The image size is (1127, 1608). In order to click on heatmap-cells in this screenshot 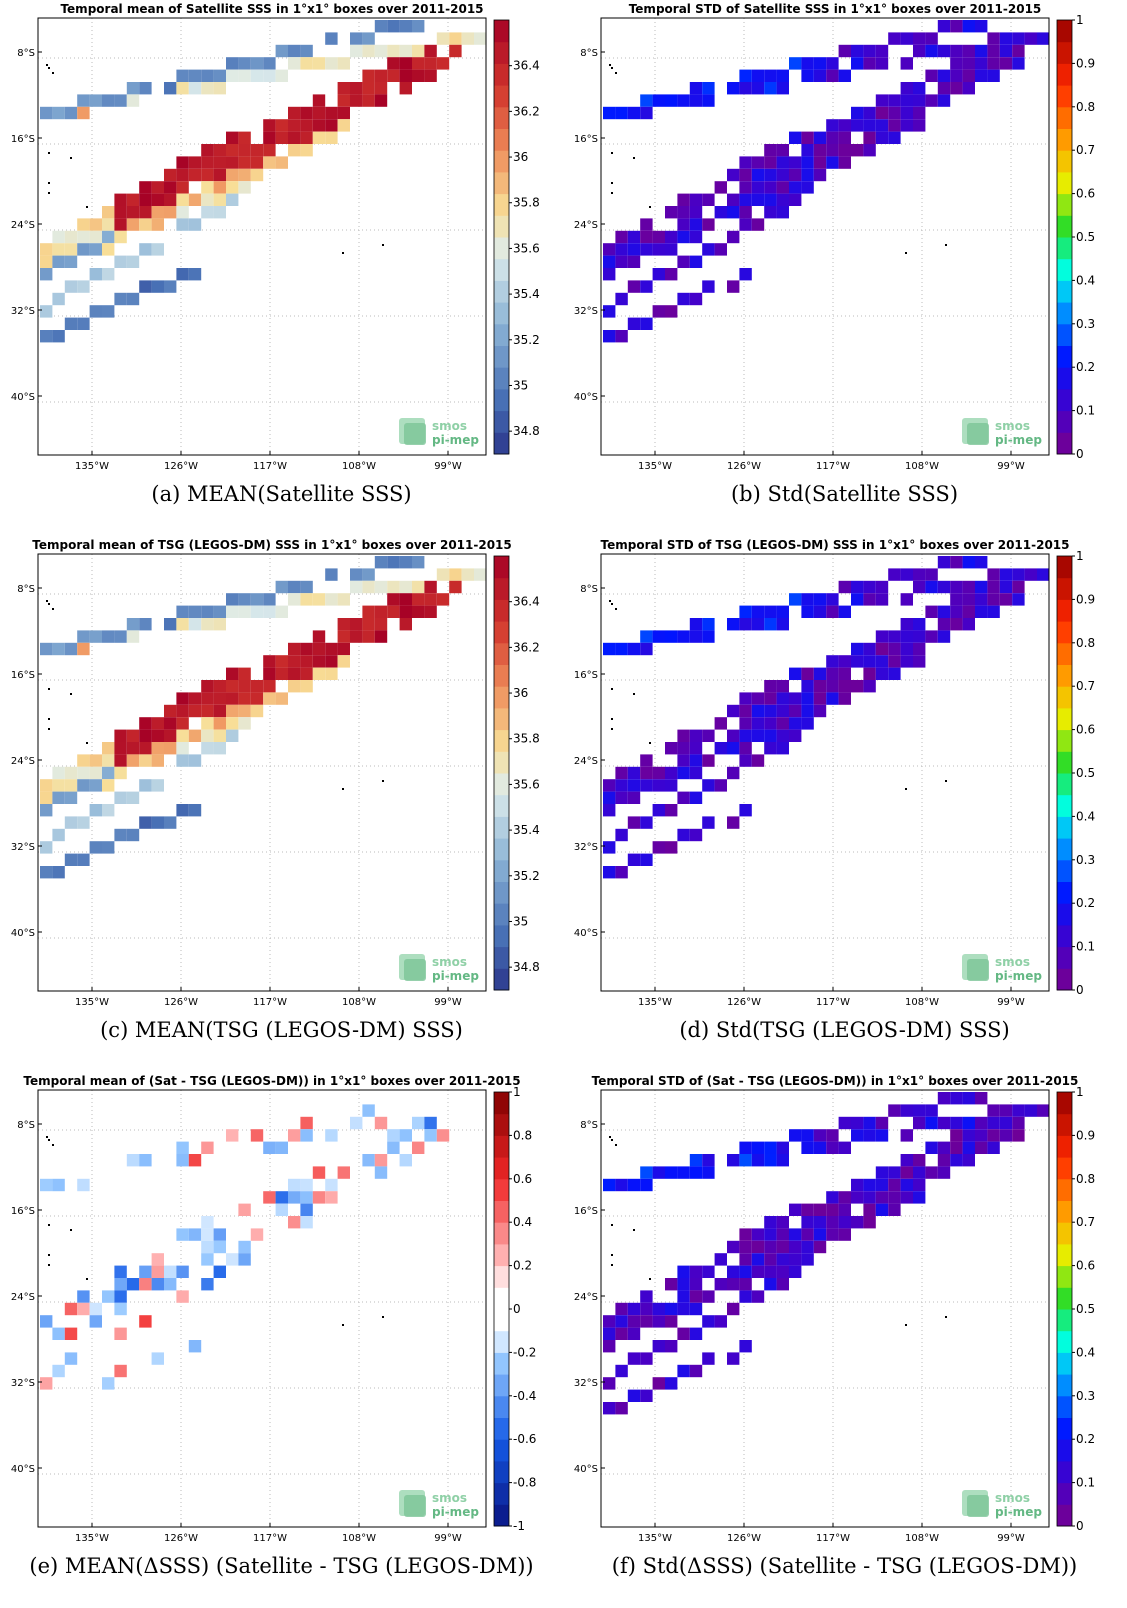, I will do `click(245, 1247)`.